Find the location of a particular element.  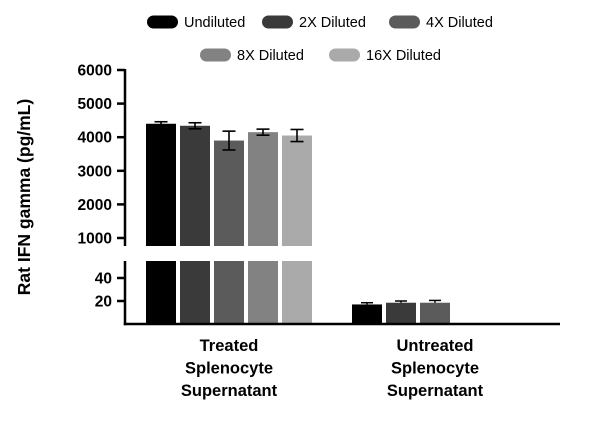

legend-swatch-2x-diluted is located at coordinates (277, 22).